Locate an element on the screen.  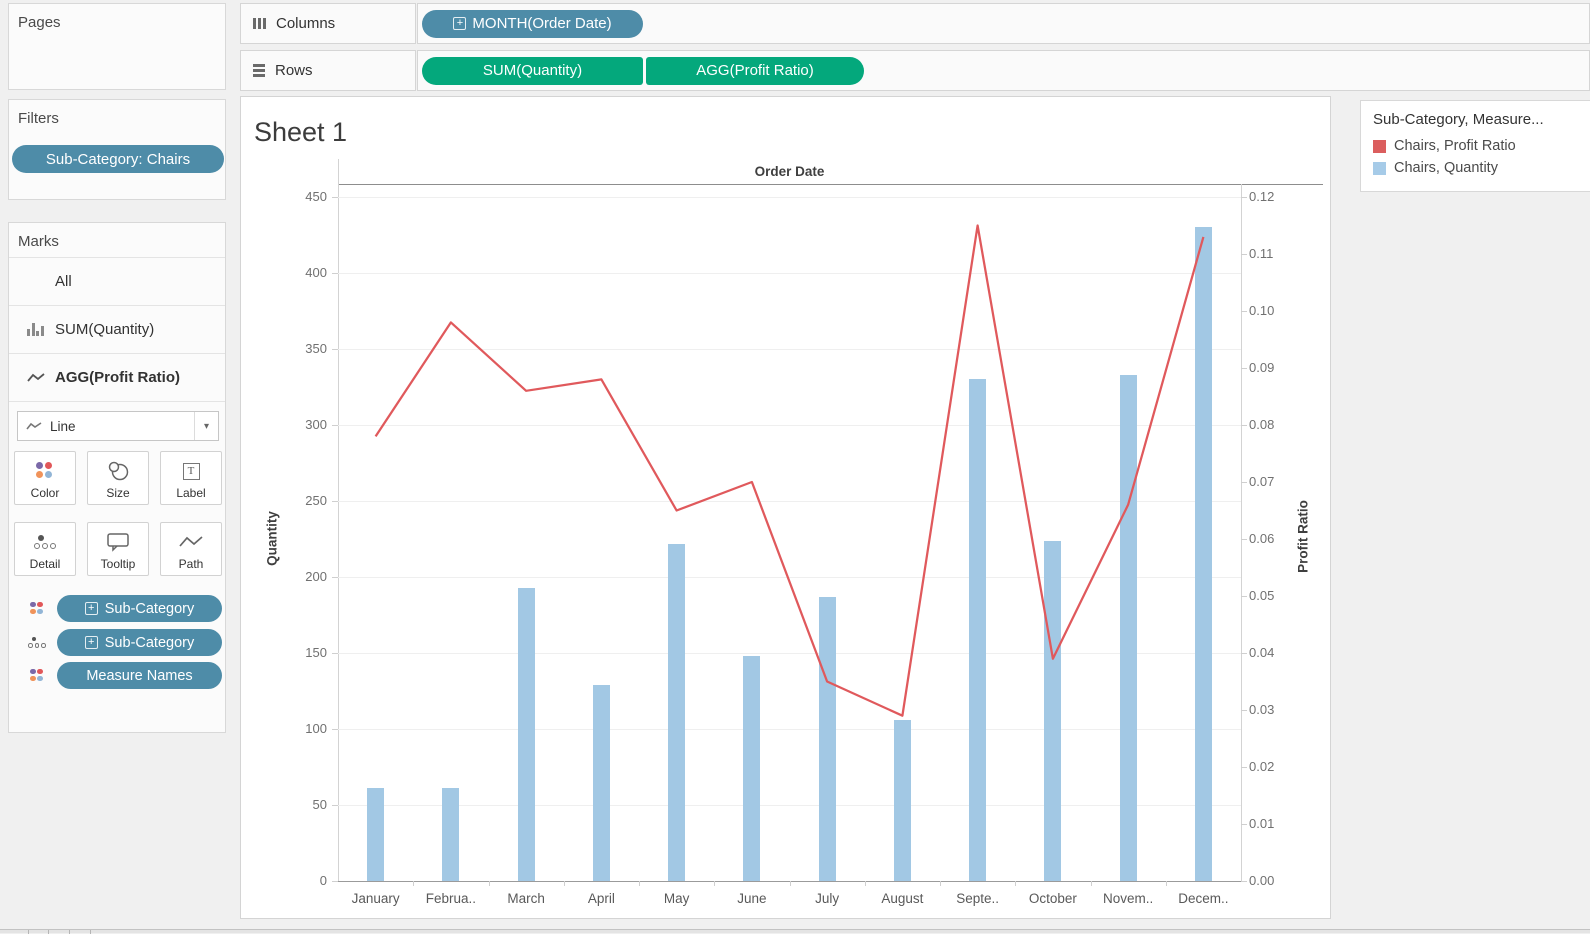
right-axis-tick-label: 0.00 is located at coordinates (1262, 880).